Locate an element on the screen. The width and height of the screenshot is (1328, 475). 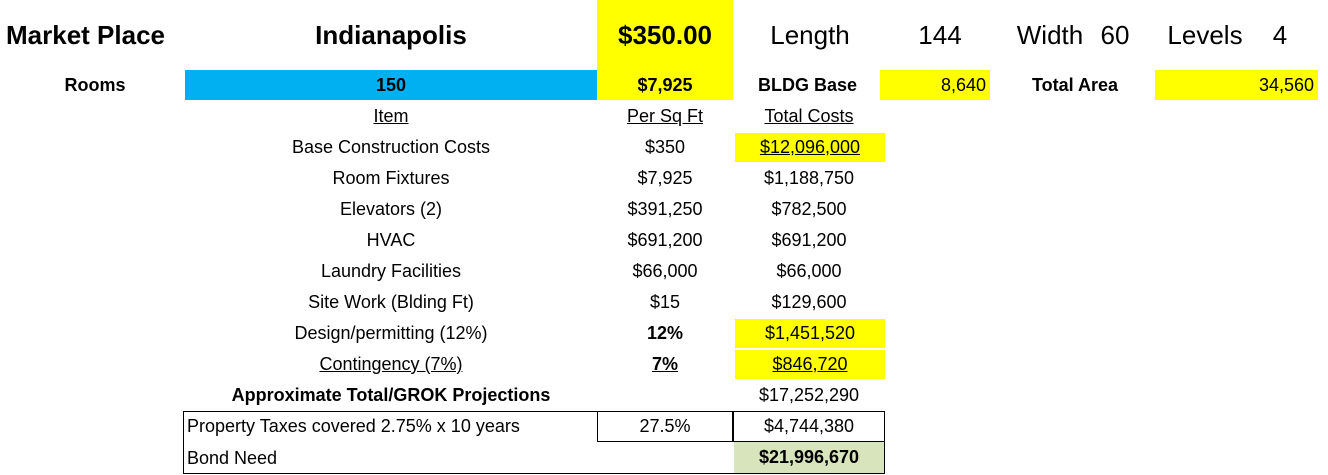
bond-value: $21,996,670 is located at coordinates (809, 457).